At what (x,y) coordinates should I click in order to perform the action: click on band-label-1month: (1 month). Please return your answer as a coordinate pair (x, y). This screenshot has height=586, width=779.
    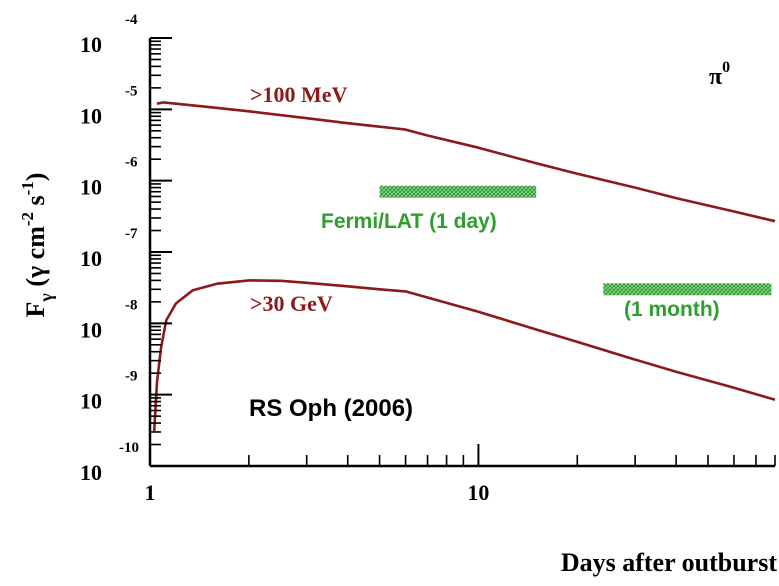
    Looking at the image, I should click on (672, 309).